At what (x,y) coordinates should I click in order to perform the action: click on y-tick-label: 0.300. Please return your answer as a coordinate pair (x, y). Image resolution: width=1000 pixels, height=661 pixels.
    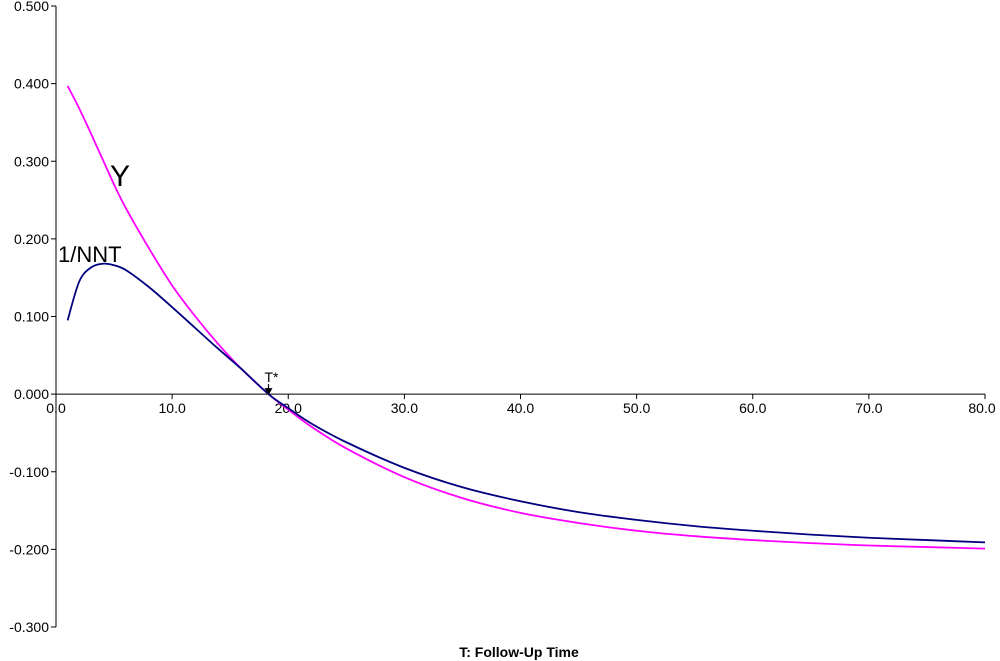
    Looking at the image, I should click on (31, 161).